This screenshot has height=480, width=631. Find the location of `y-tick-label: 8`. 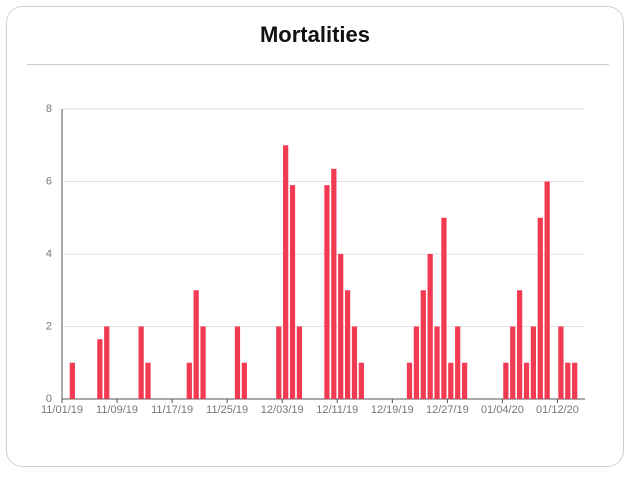

y-tick-label: 8 is located at coordinates (49, 109).